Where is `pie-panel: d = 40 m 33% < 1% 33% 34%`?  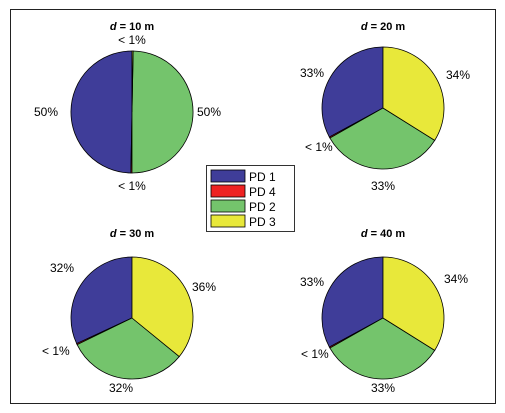
pie-panel: d = 40 m 33% < 1% 33% 34% is located at coordinates (384, 311).